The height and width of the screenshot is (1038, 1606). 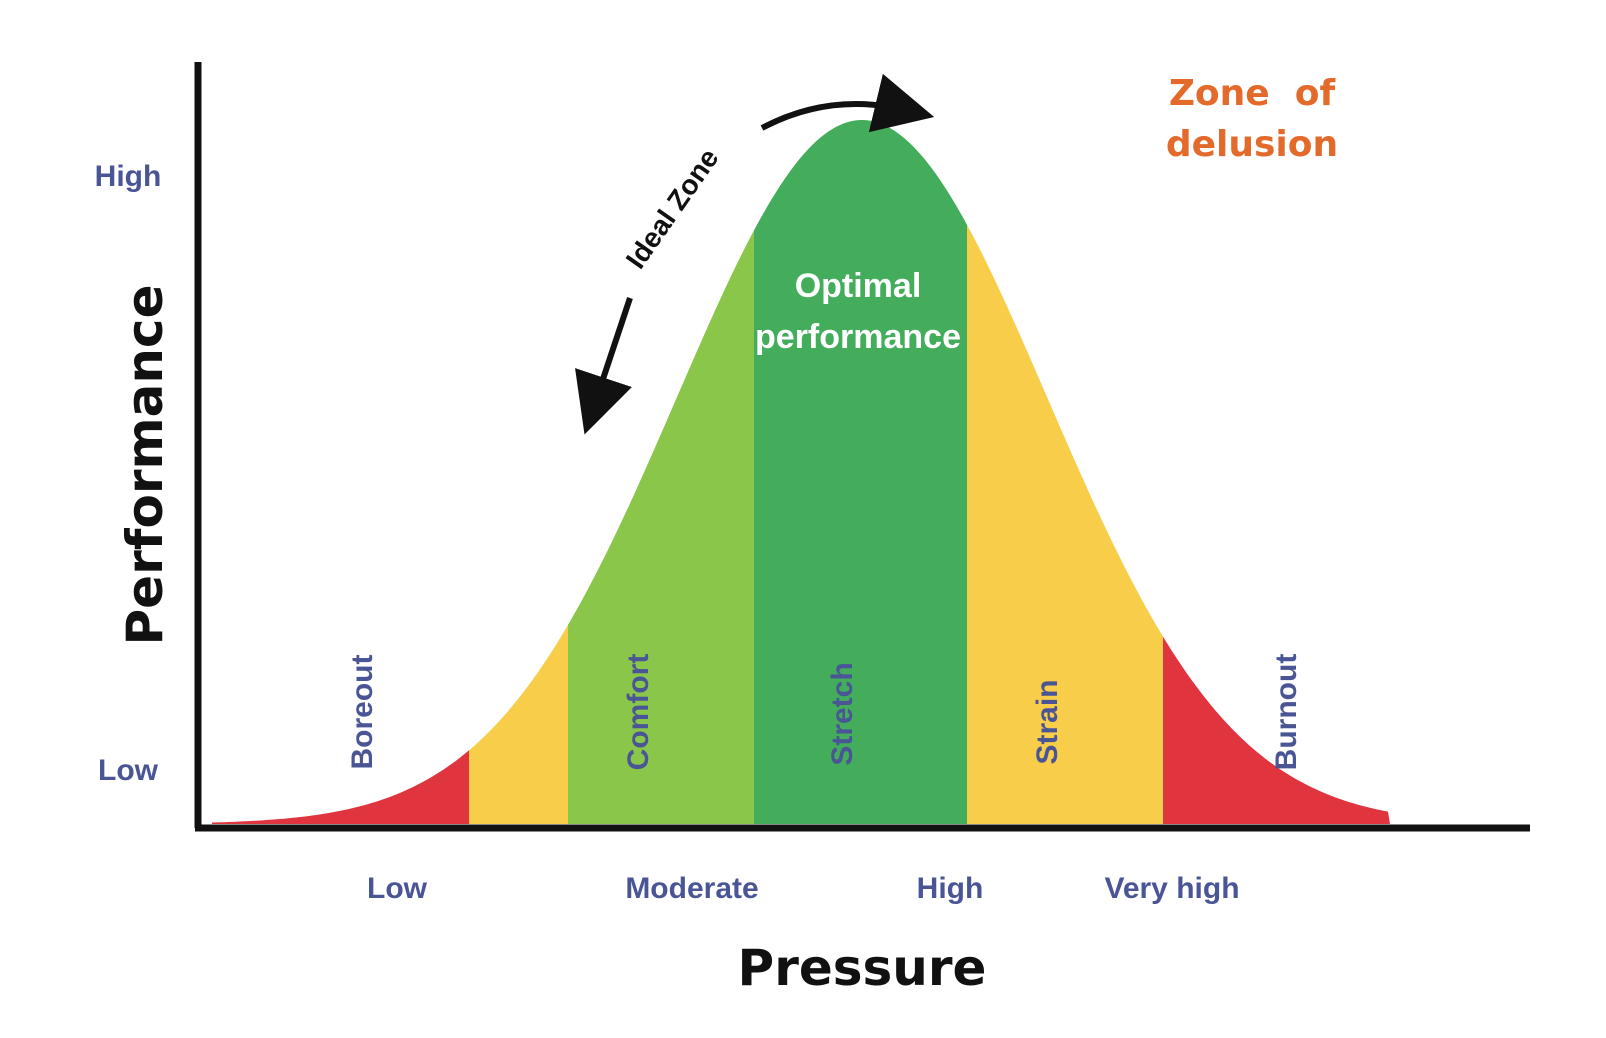 I want to click on x-tick-very-high: Very high, so click(x=1171, y=888).